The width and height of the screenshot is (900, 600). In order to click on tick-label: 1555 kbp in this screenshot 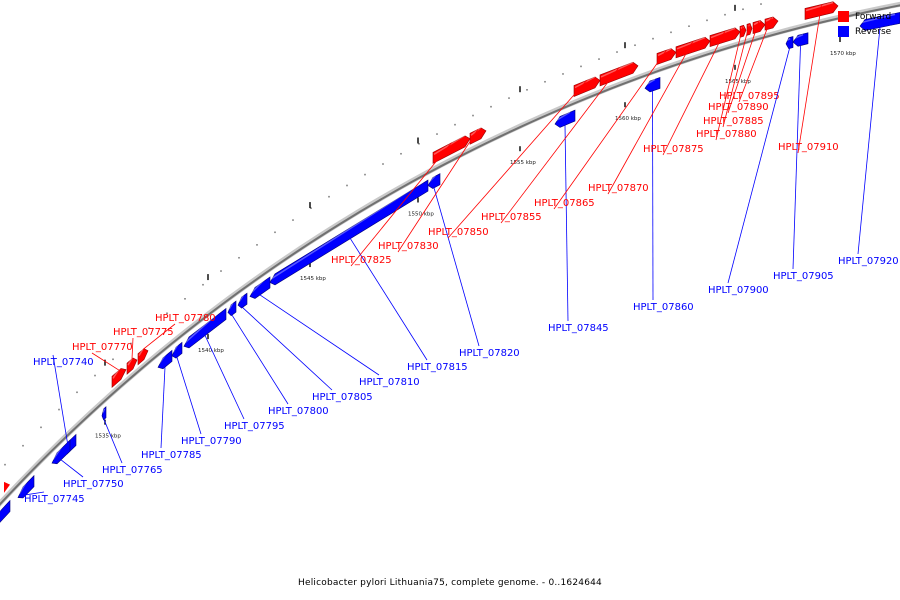, I will do `click(523, 163)`.